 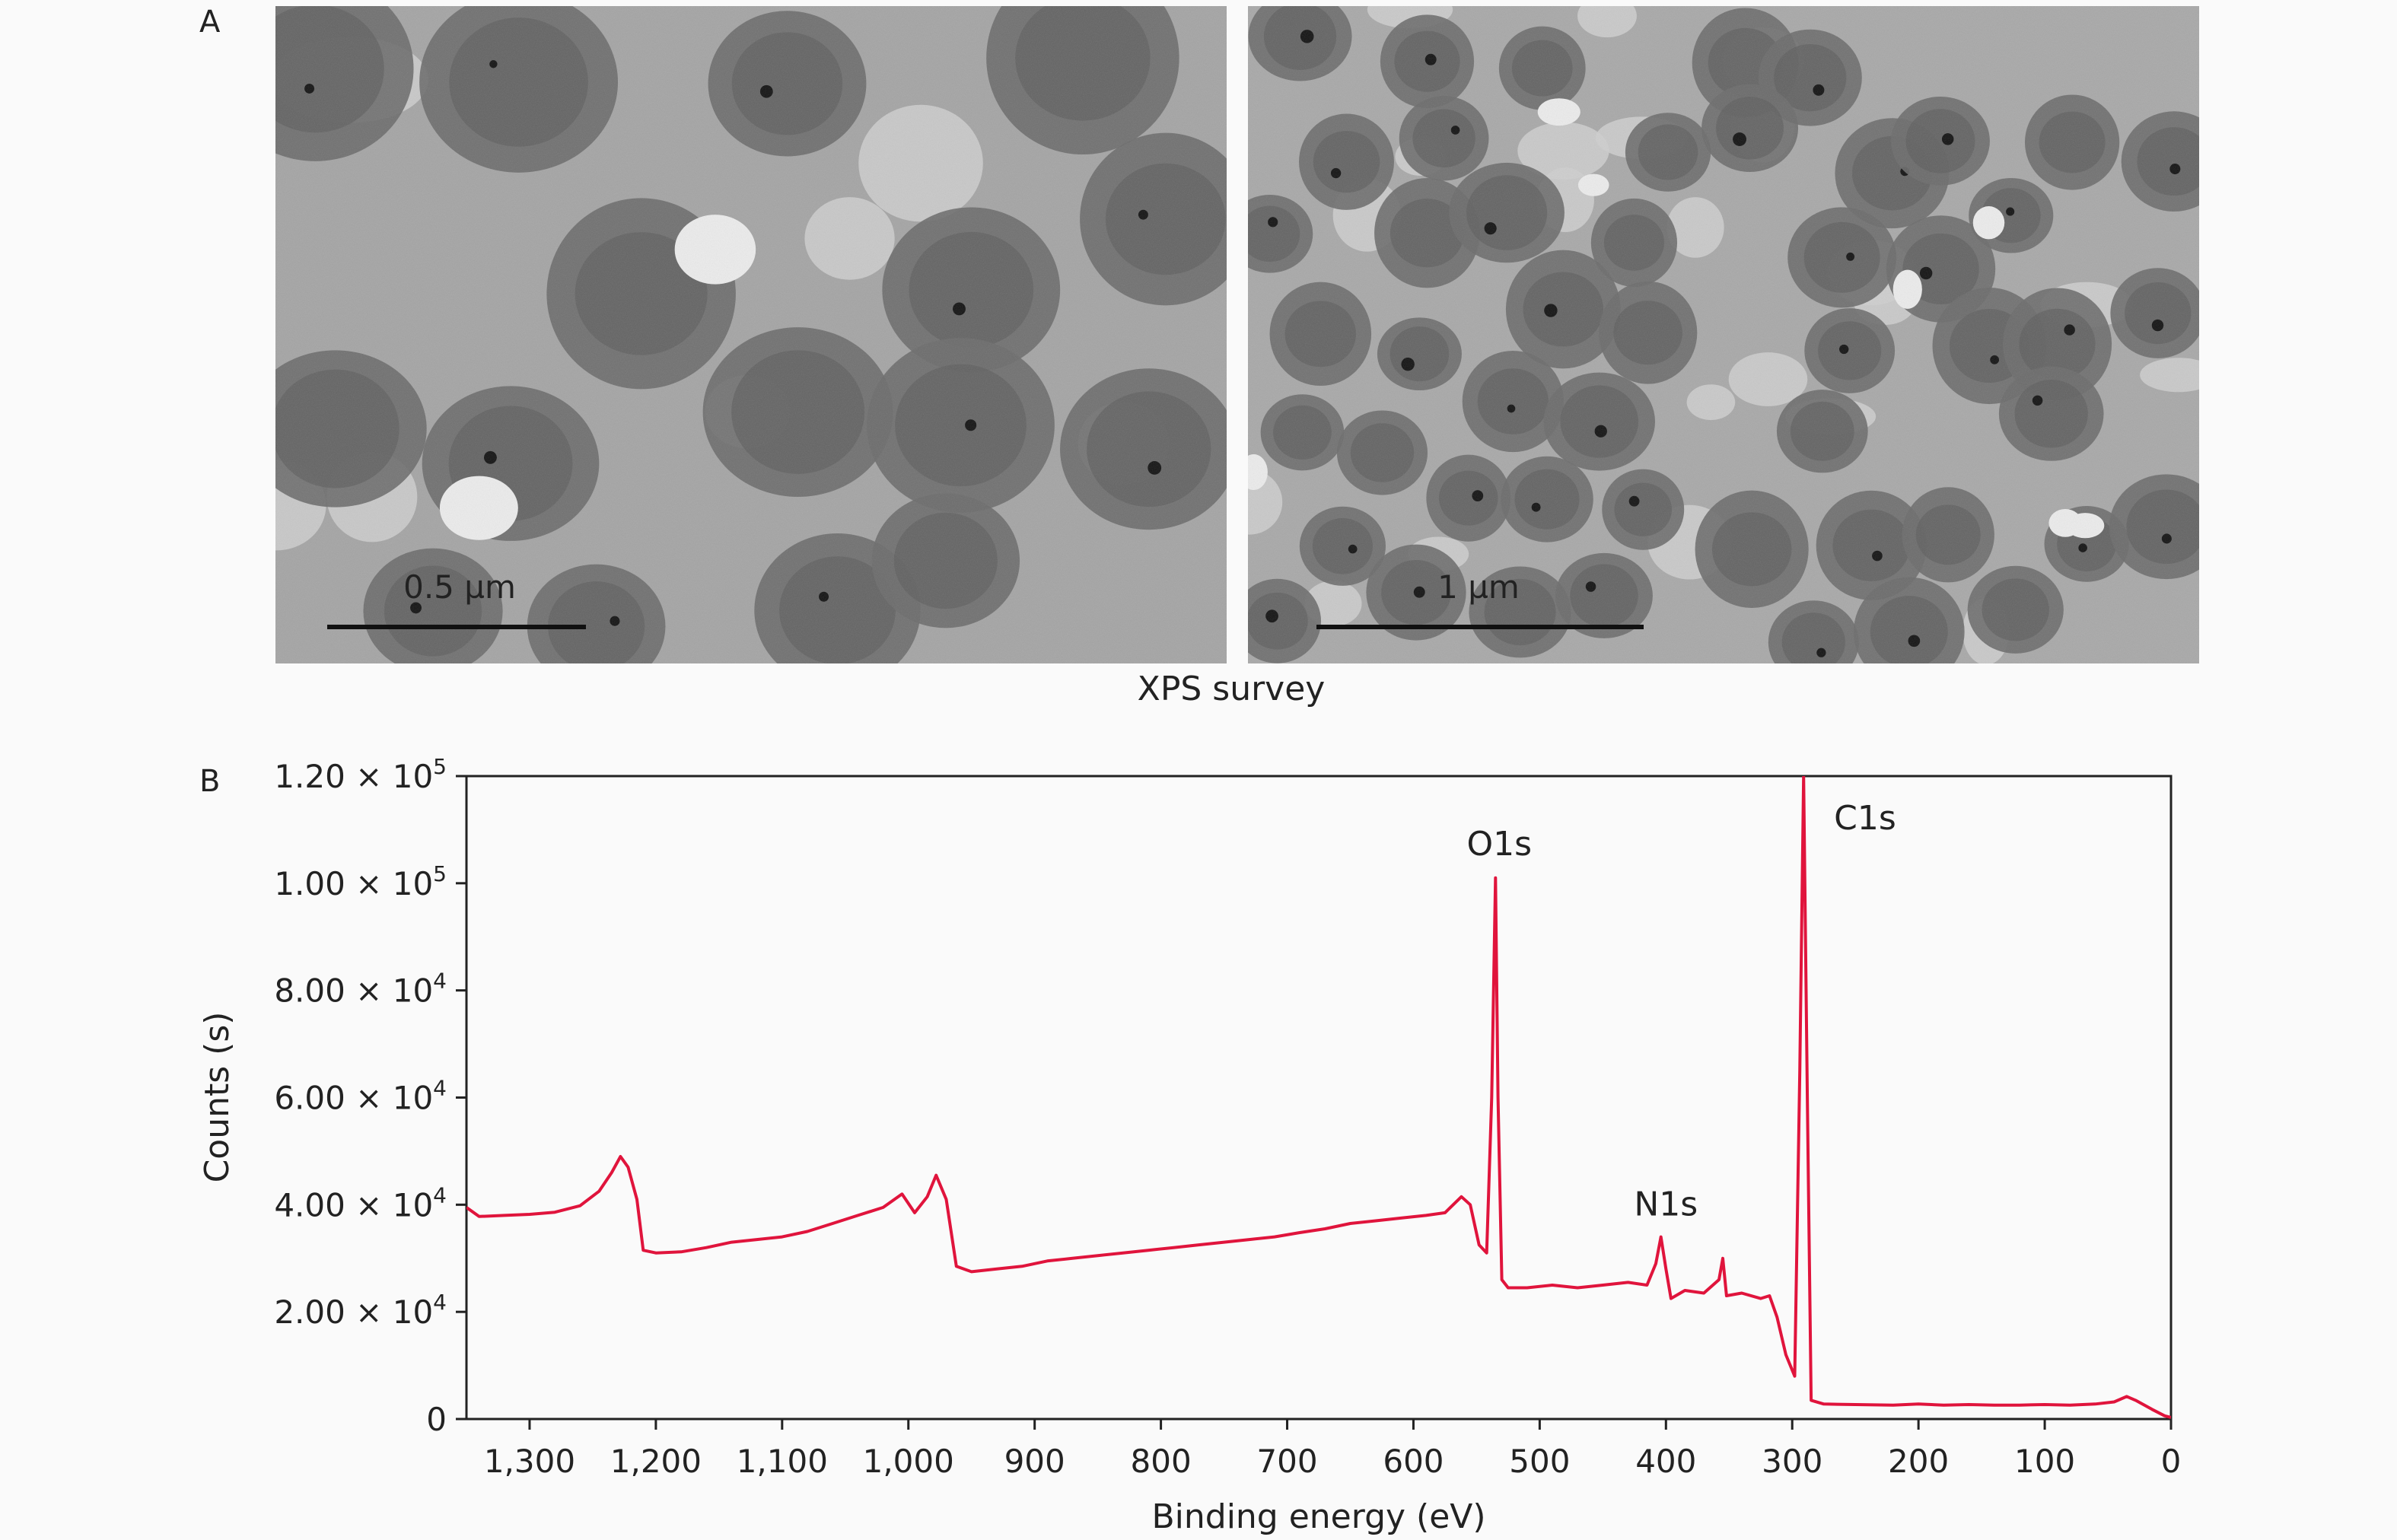 I want to click on panel-a-letter: A, so click(x=210, y=23).